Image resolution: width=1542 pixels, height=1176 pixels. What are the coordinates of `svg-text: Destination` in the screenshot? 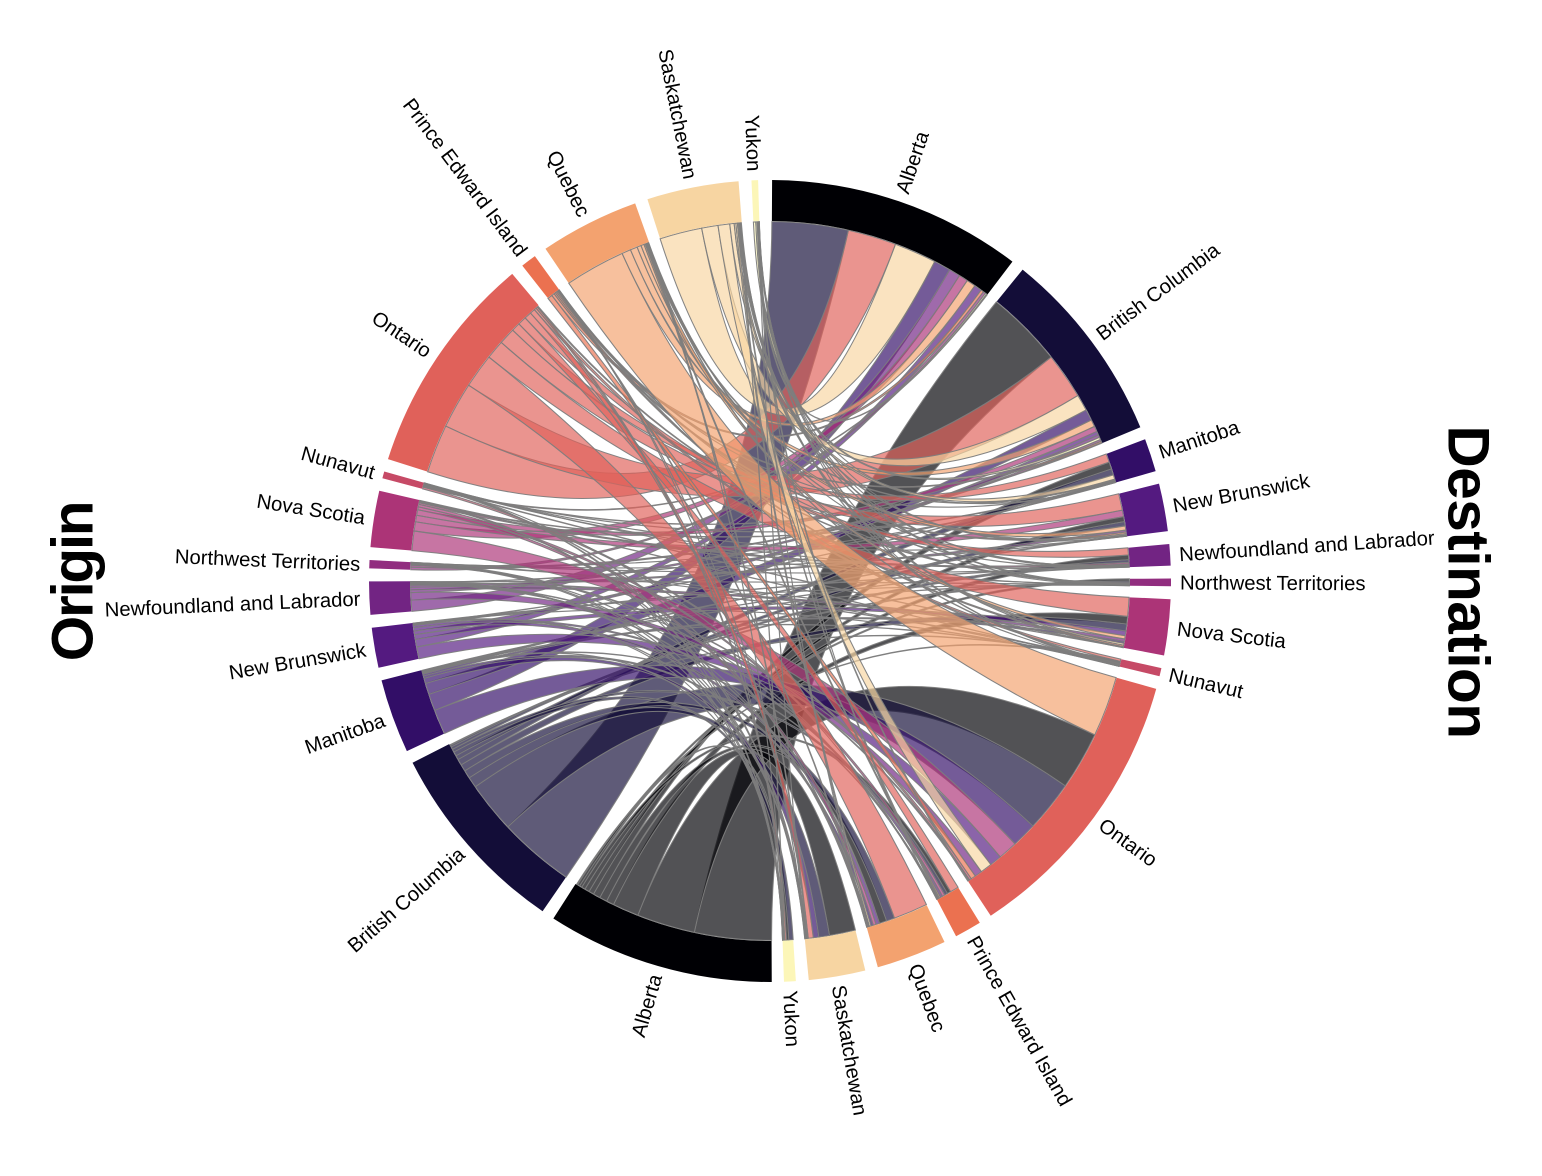 It's located at (1468, 581).